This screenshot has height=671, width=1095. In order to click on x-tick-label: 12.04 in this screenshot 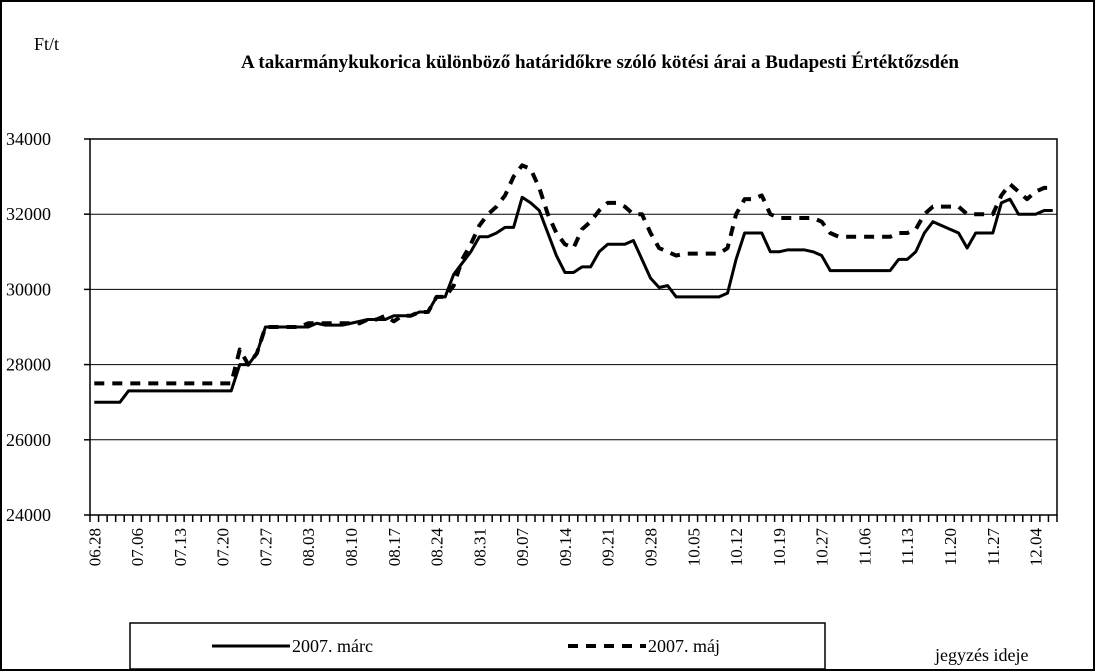, I will do `click(1036, 547)`.